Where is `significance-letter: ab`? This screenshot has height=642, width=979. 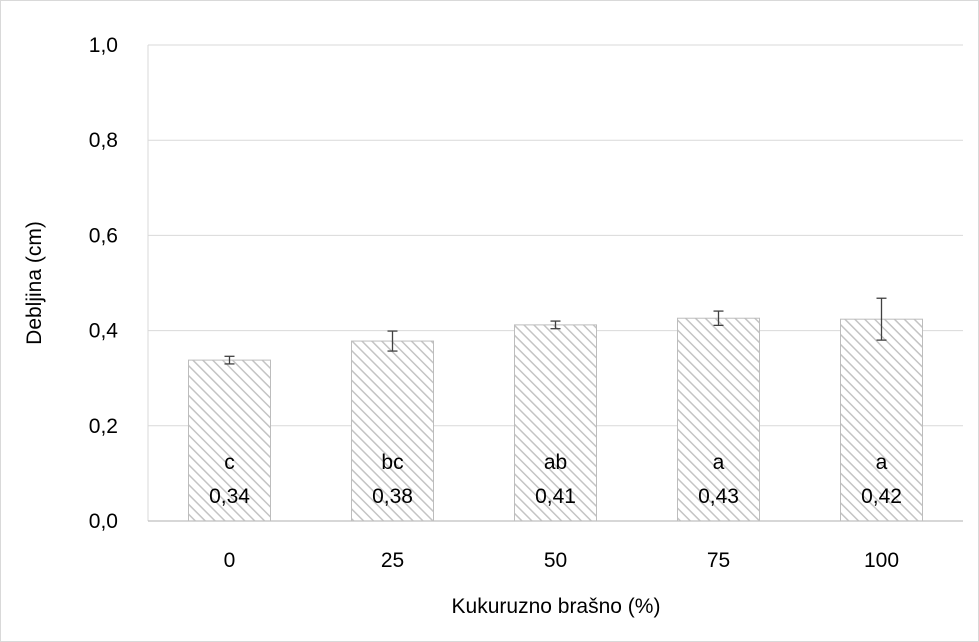
significance-letter: ab is located at coordinates (555, 462).